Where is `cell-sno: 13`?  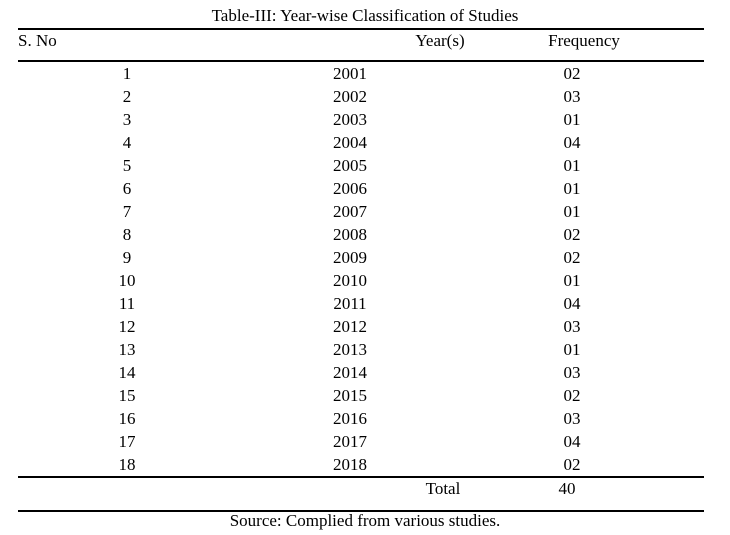
cell-sno: 13 is located at coordinates (127, 349).